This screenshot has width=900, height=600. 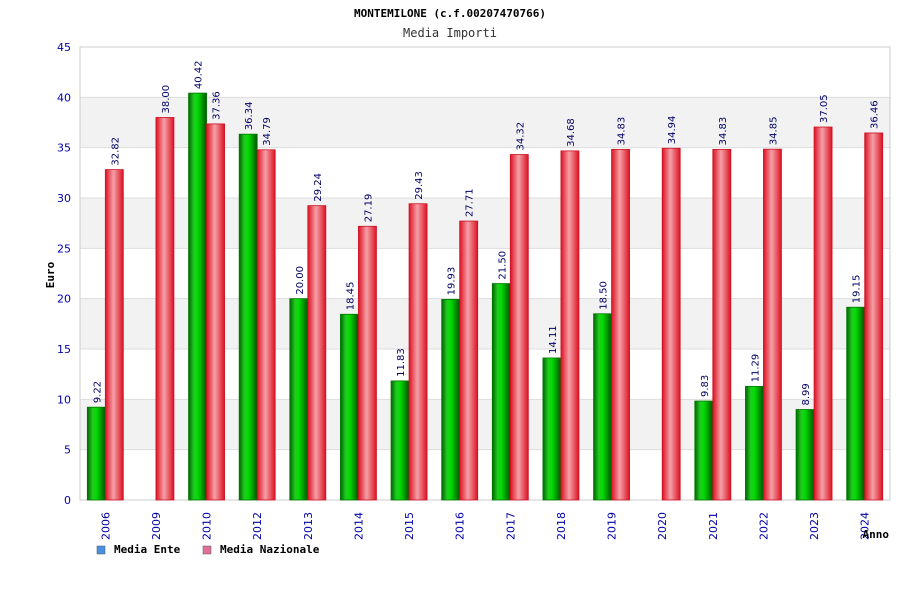 I want to click on x-tick-label: 2006, so click(x=105, y=526).